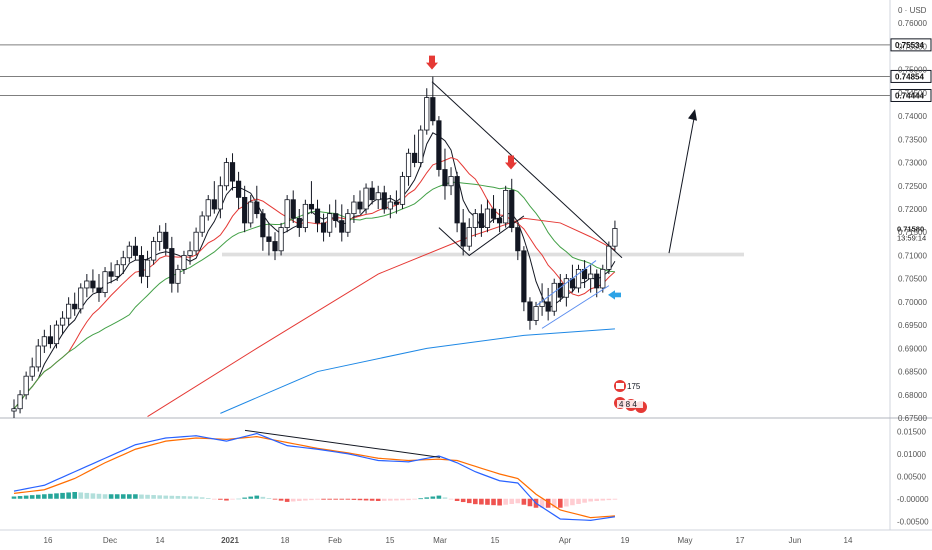  I want to click on triangle-pattern, so click(481, 236).